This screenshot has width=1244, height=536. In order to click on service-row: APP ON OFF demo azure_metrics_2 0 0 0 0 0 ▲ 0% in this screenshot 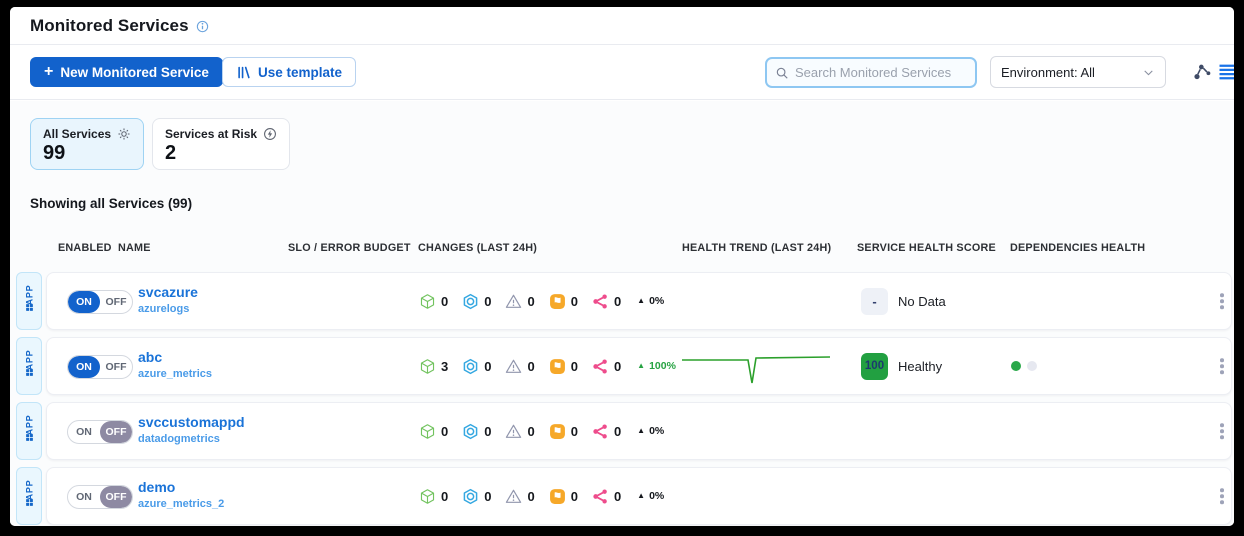, I will do `click(622, 496)`.